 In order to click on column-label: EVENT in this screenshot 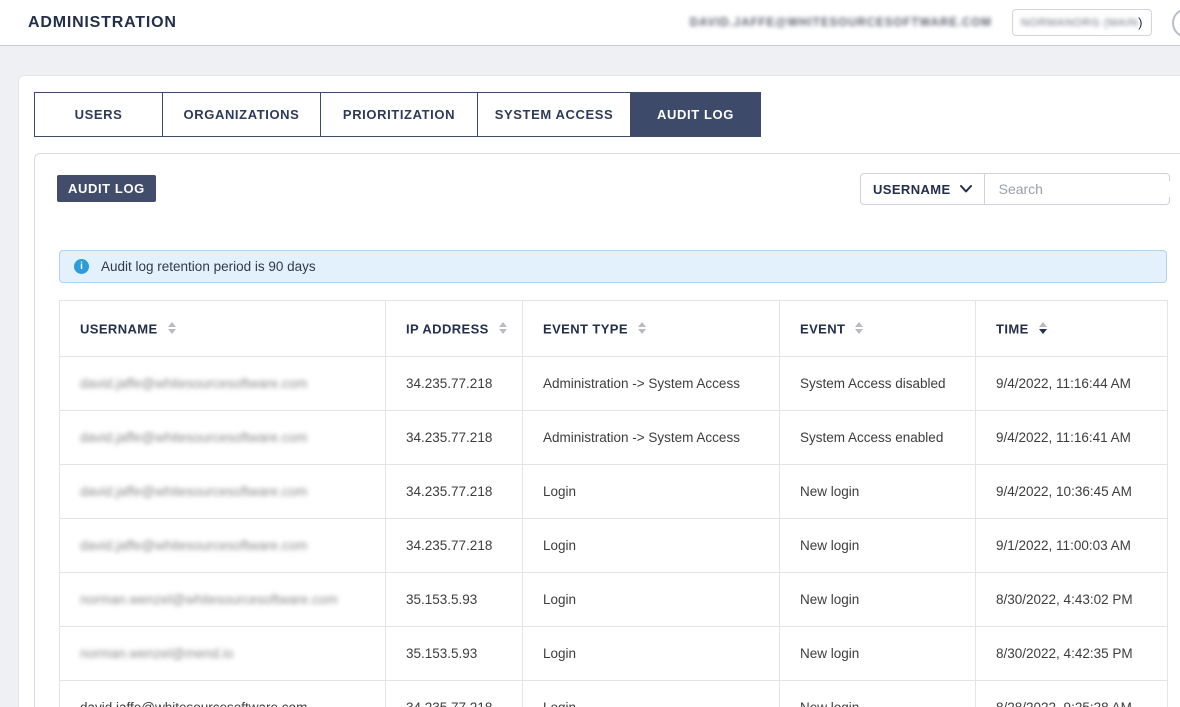, I will do `click(823, 328)`.